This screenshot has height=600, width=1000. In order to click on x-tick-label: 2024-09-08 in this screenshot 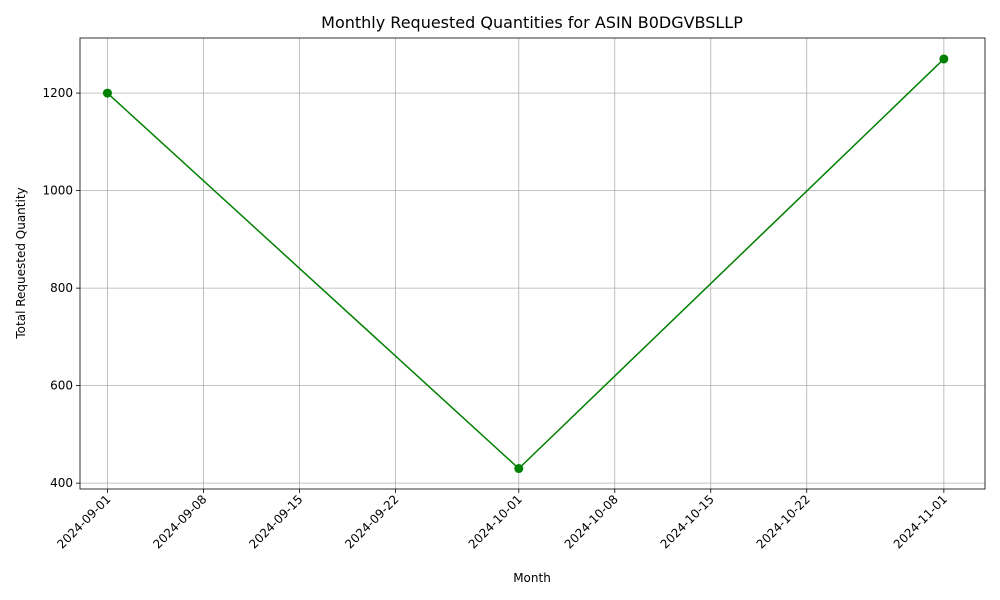, I will do `click(179, 521)`.